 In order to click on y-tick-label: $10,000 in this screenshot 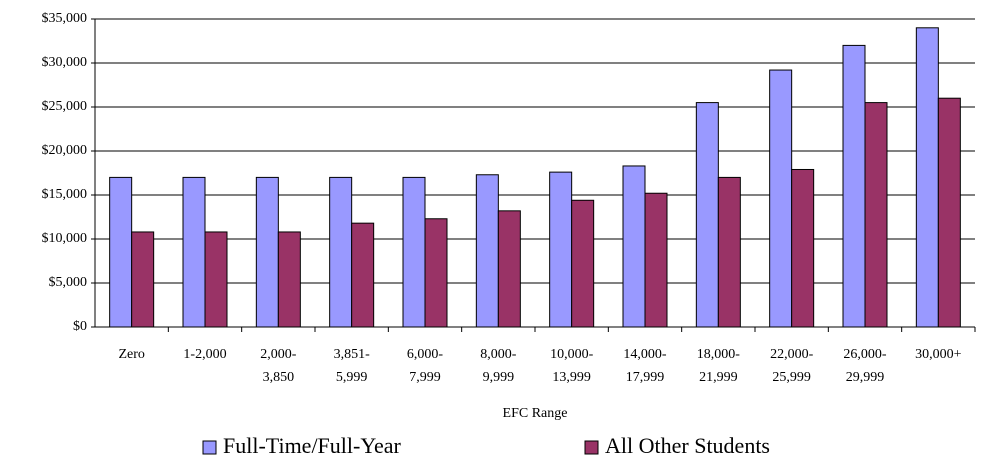, I will do `click(65, 238)`.